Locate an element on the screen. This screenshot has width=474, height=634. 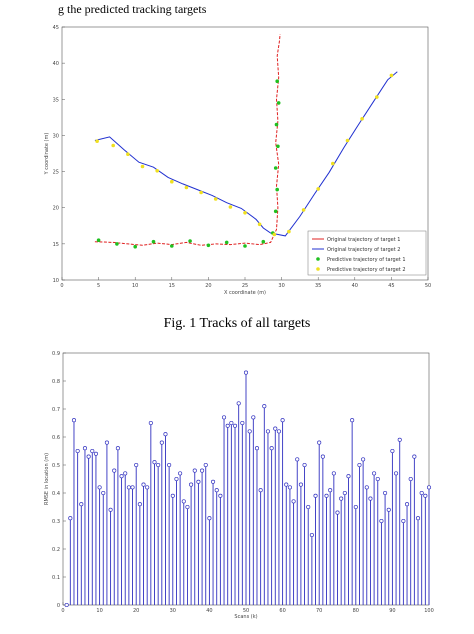
legend-label: Original trajectory of target 1 is located at coordinates (363, 240).